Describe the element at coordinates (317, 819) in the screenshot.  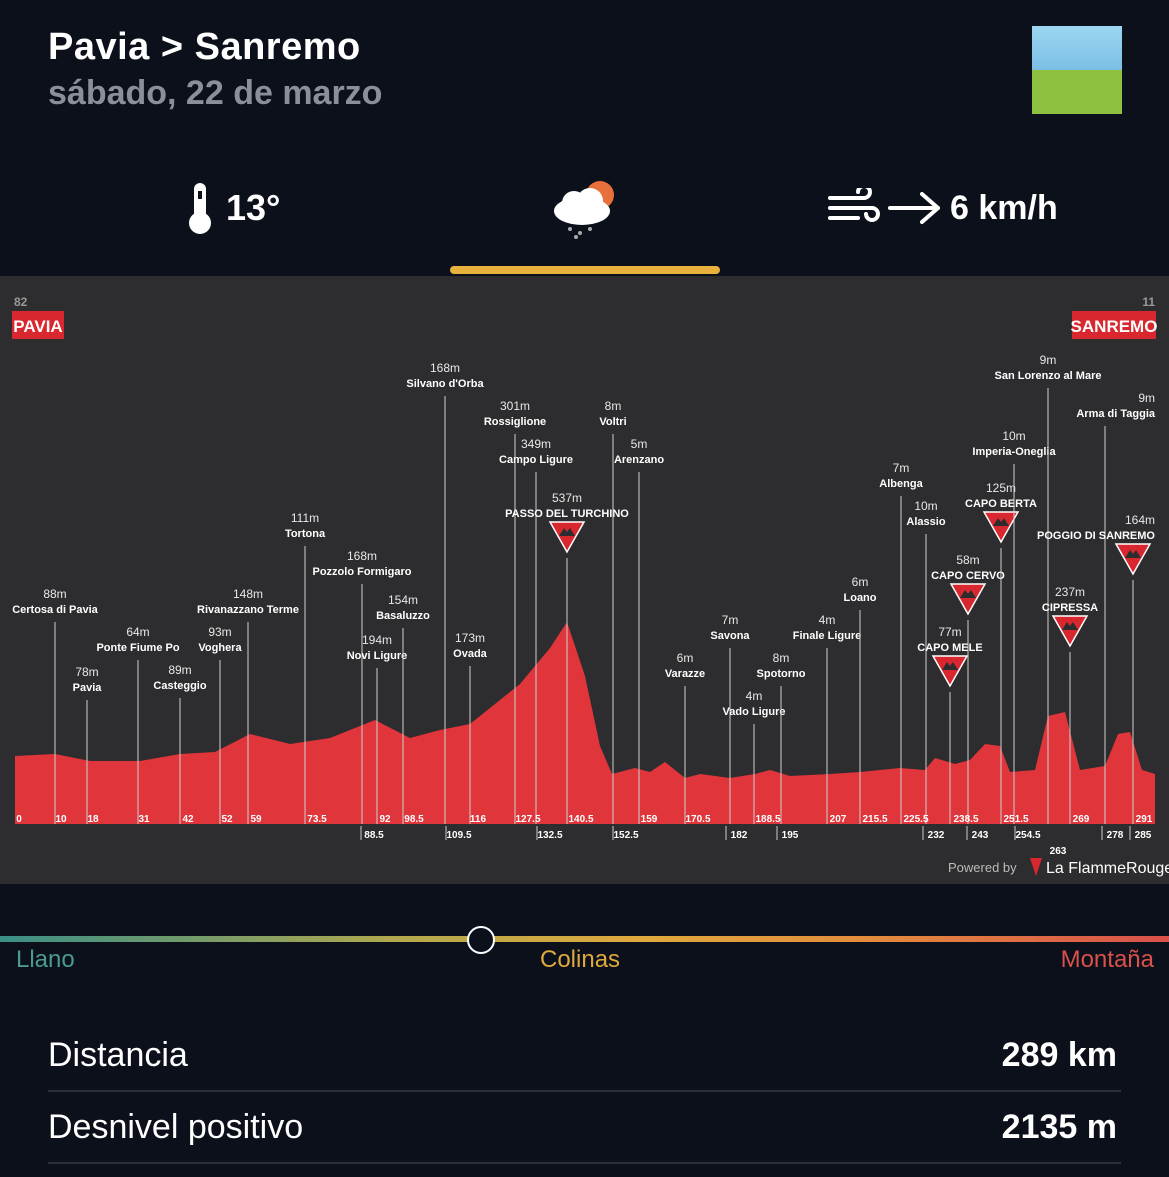
I see `km-label: 73.5` at that location.